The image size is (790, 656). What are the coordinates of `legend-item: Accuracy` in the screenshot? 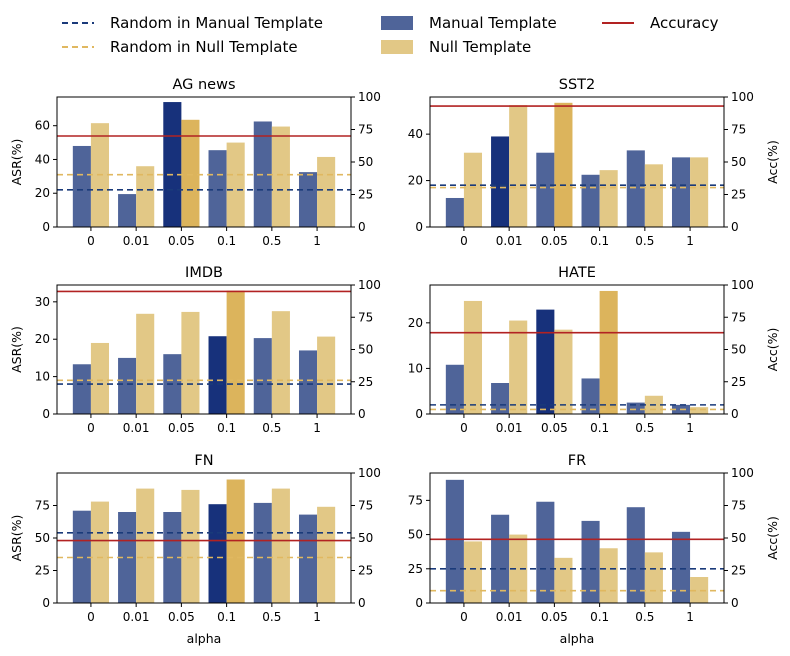 It's located at (660, 23).